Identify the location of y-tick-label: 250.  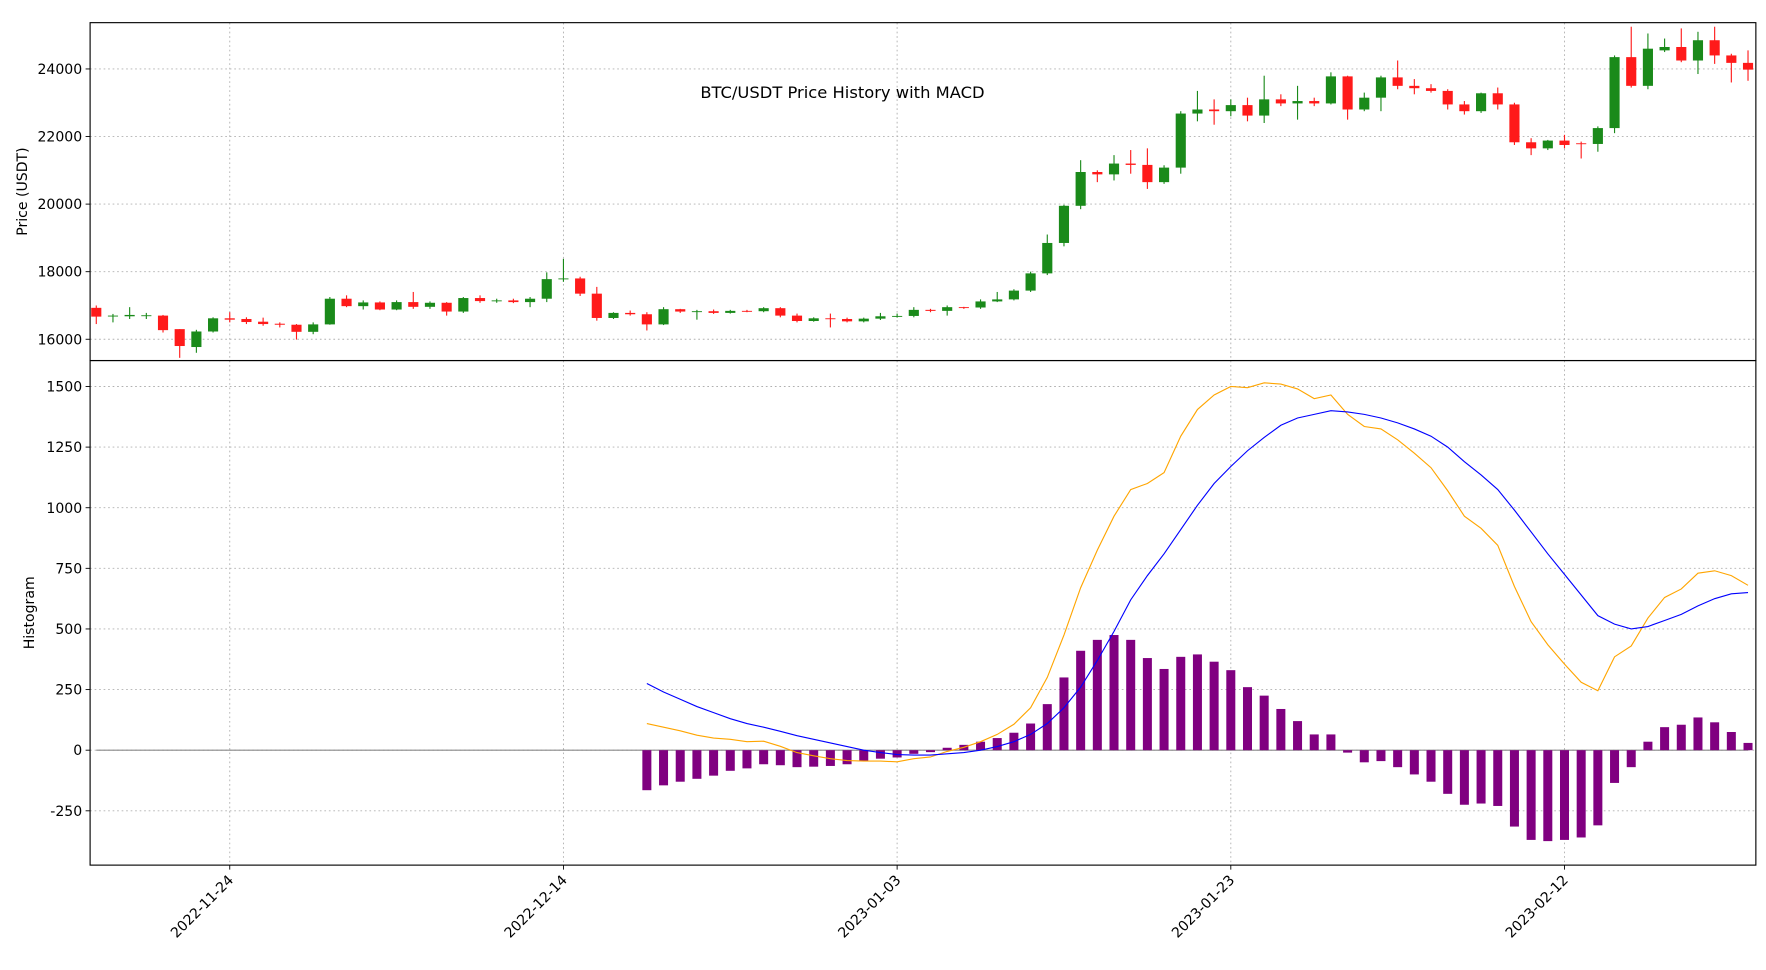
(68, 691).